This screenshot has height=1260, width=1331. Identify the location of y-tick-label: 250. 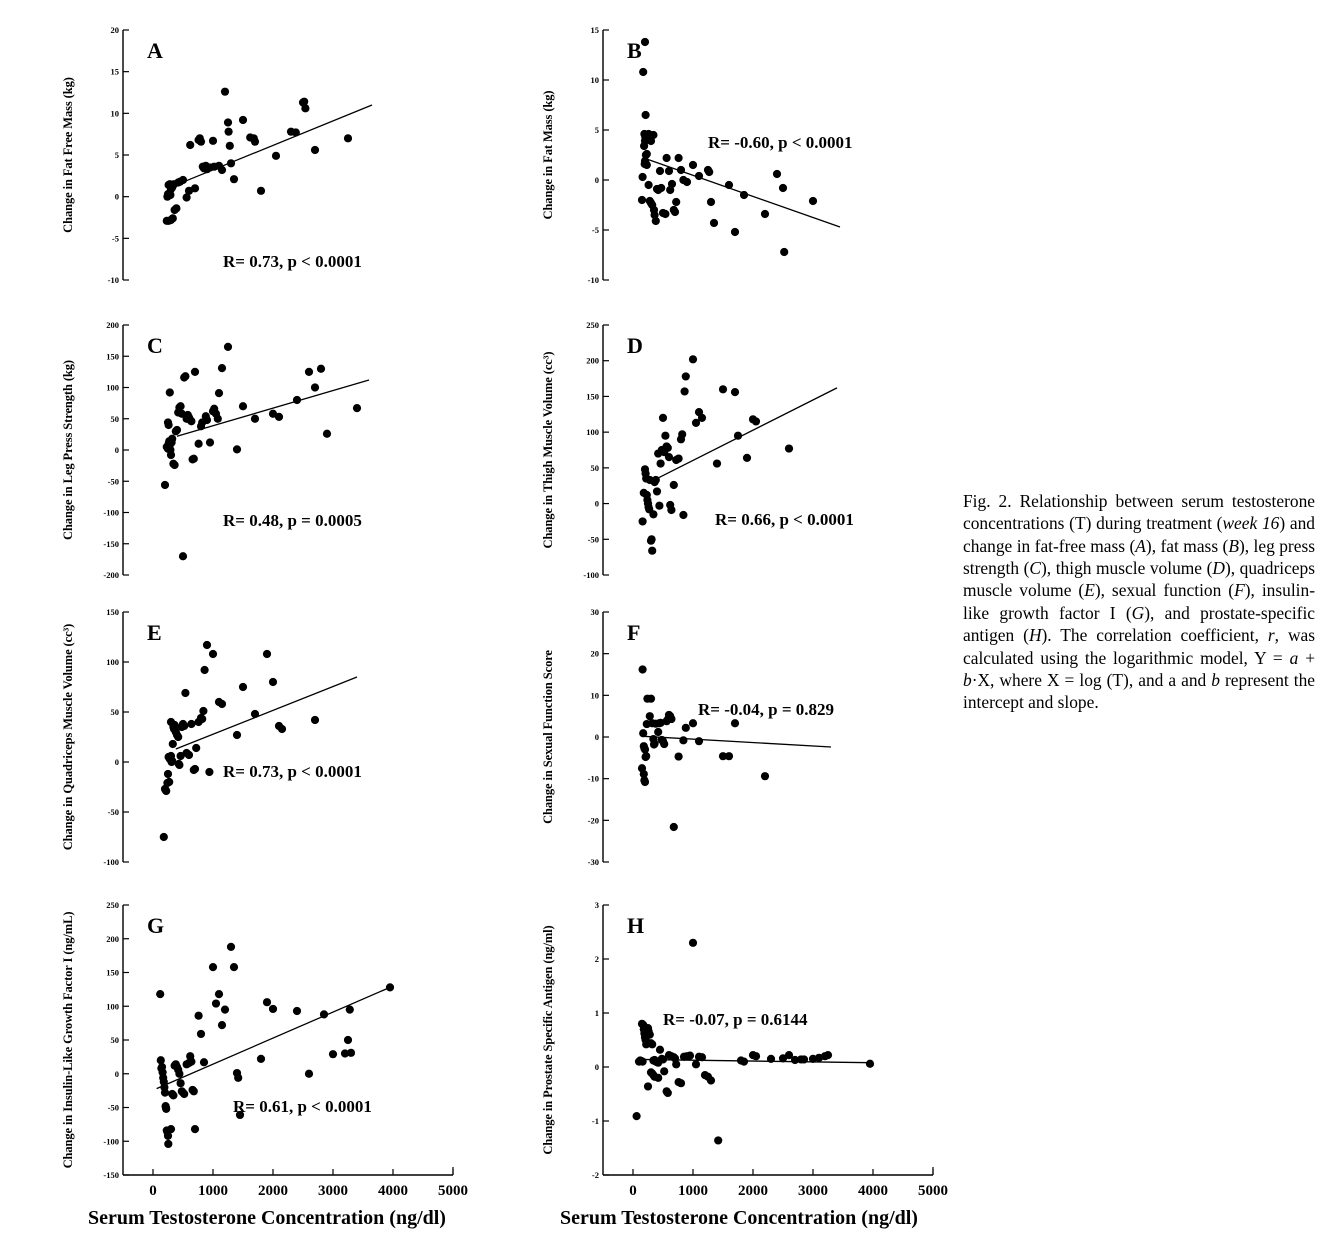
(112, 905).